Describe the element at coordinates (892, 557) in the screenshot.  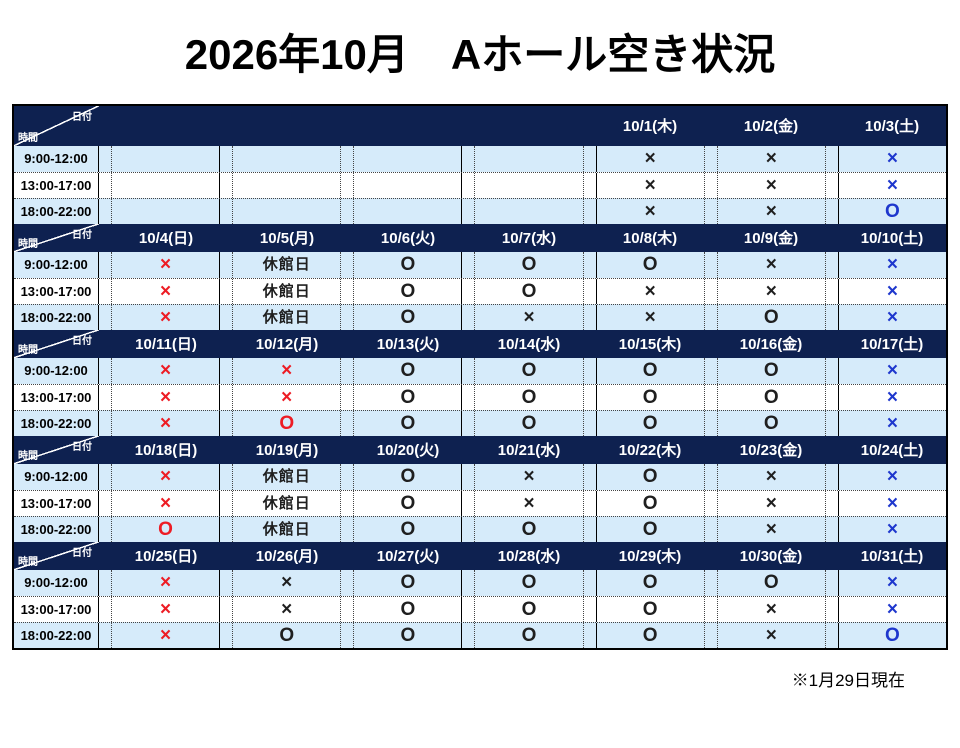
I see `date-header: 10/31(土)` at that location.